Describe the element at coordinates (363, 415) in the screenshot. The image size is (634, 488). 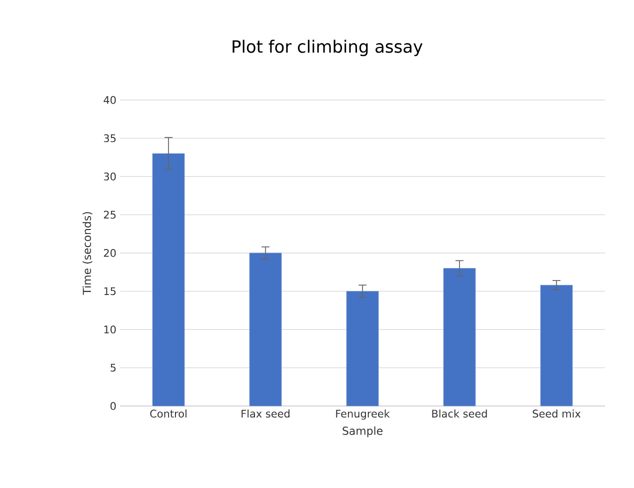
I see `x-tick-label: Fenugreek` at that location.